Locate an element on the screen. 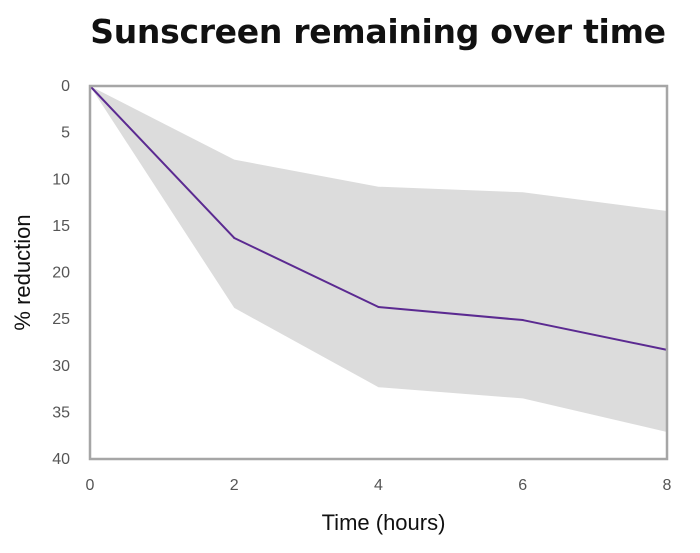 This screenshot has width=700, height=553. x-axis-ticks: 0 2 4 6 8 is located at coordinates (379, 485).